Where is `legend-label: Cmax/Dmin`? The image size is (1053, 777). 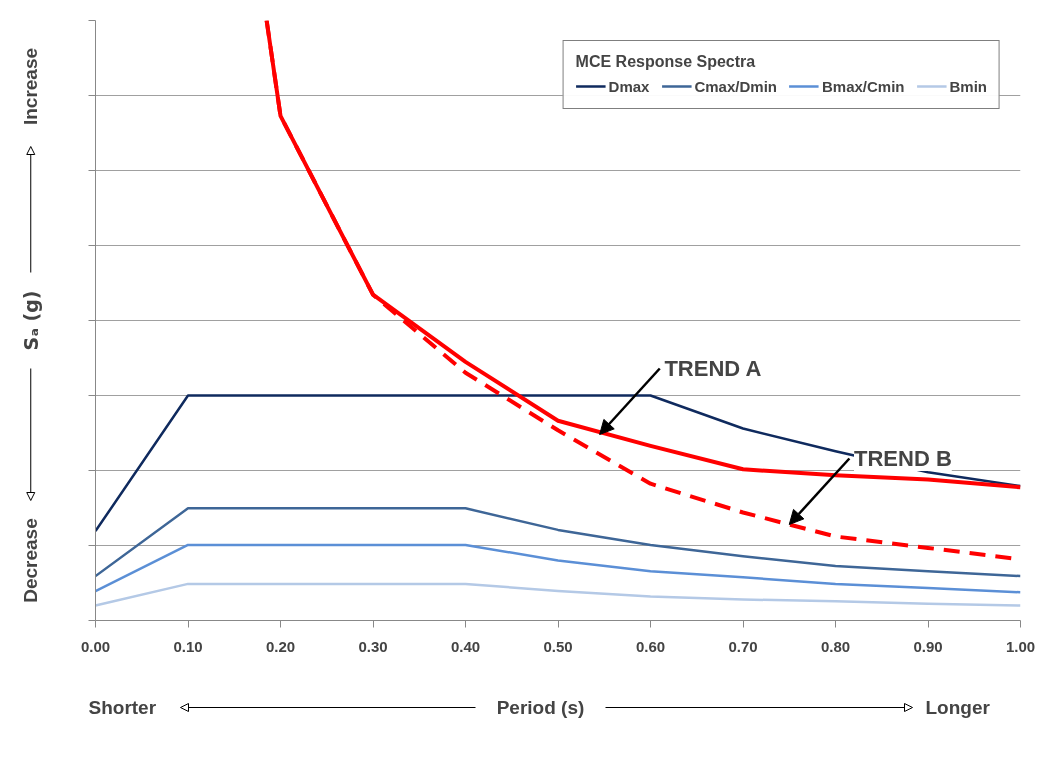
legend-label: Cmax/Dmin is located at coordinates (735, 86).